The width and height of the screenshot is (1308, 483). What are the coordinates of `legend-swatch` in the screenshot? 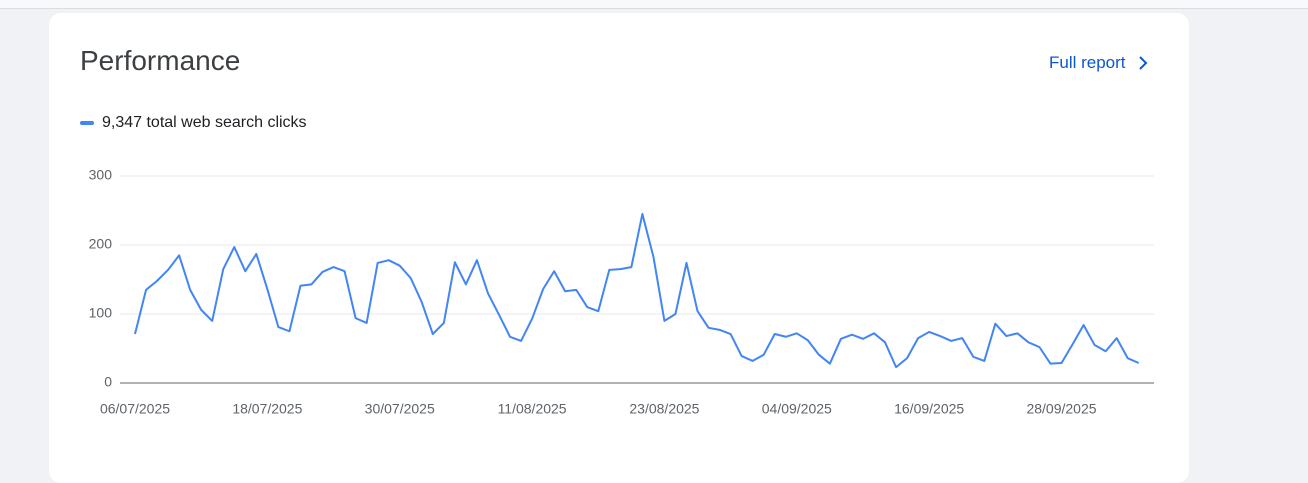 It's located at (87, 123).